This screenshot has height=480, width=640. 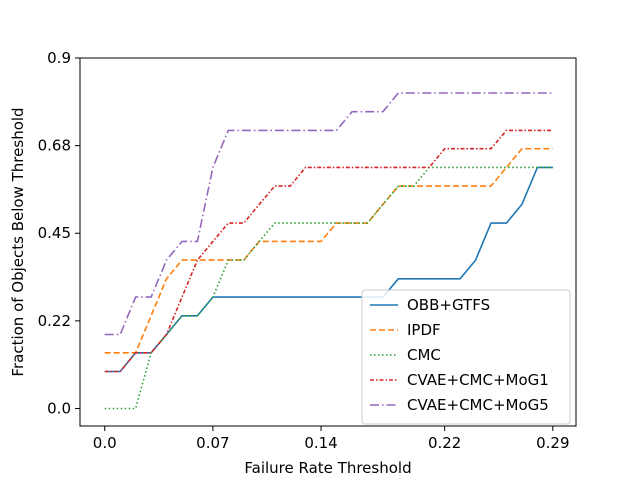 What do you see at coordinates (54, 321) in the screenshot?
I see `y-tick-label: 0.22` at bounding box center [54, 321].